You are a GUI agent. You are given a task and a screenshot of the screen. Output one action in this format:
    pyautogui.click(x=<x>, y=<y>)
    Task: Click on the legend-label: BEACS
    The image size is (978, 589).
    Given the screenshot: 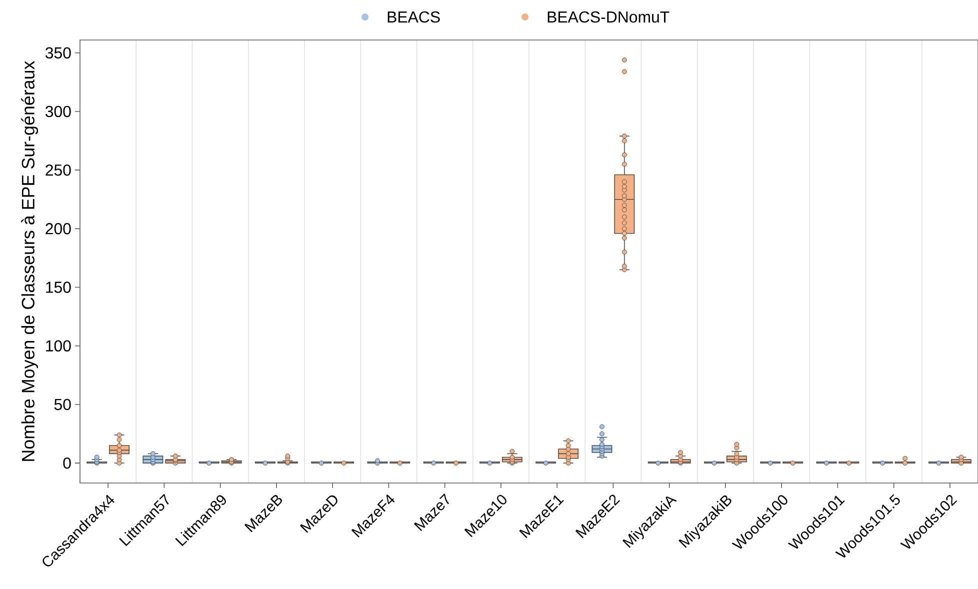 What is the action you would take?
    pyautogui.click(x=414, y=17)
    